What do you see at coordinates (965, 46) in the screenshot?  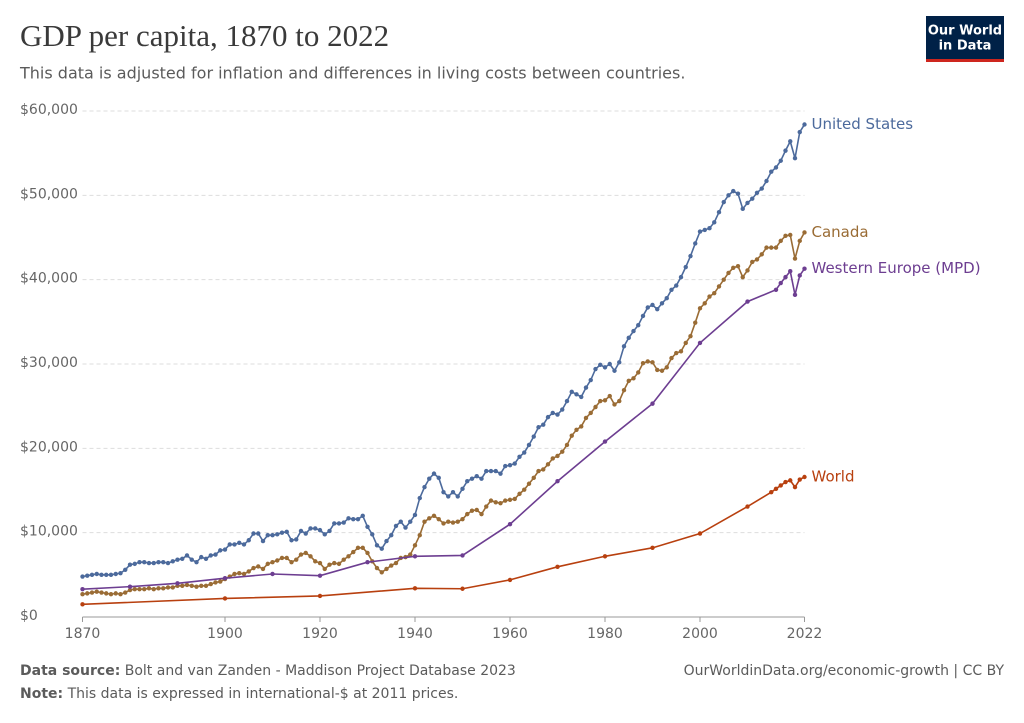 I see `logo-text: in Data` at bounding box center [965, 46].